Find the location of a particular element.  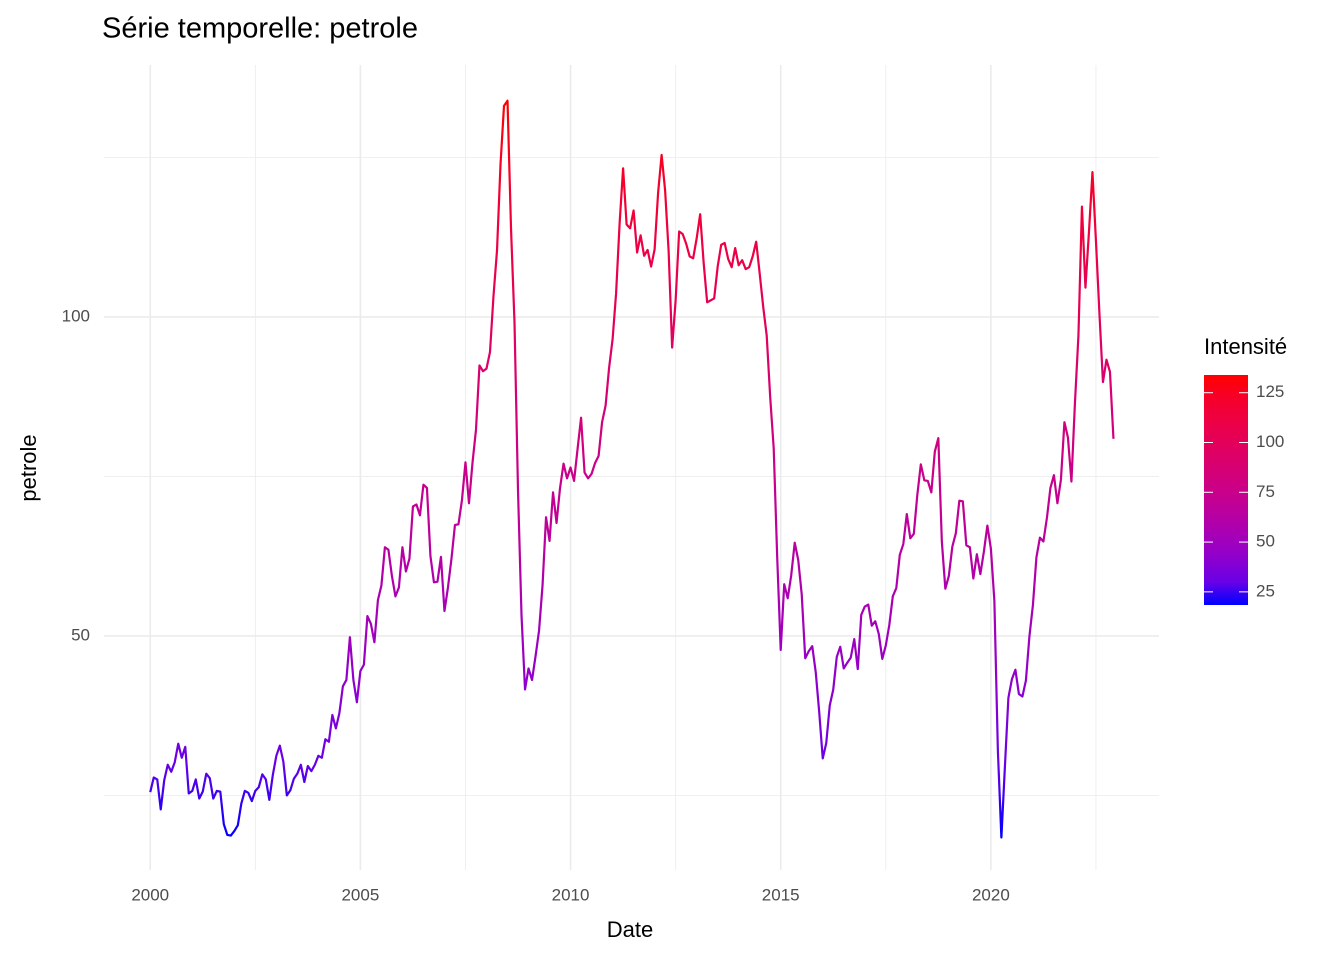

chart-title: Série temporelle: petrole is located at coordinates (260, 29).